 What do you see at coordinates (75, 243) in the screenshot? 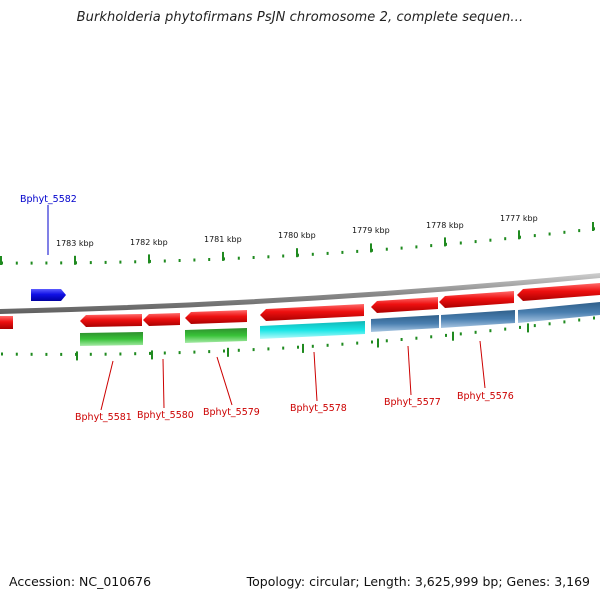
I see `scale-label-1783: 1783 kbp` at bounding box center [75, 243].